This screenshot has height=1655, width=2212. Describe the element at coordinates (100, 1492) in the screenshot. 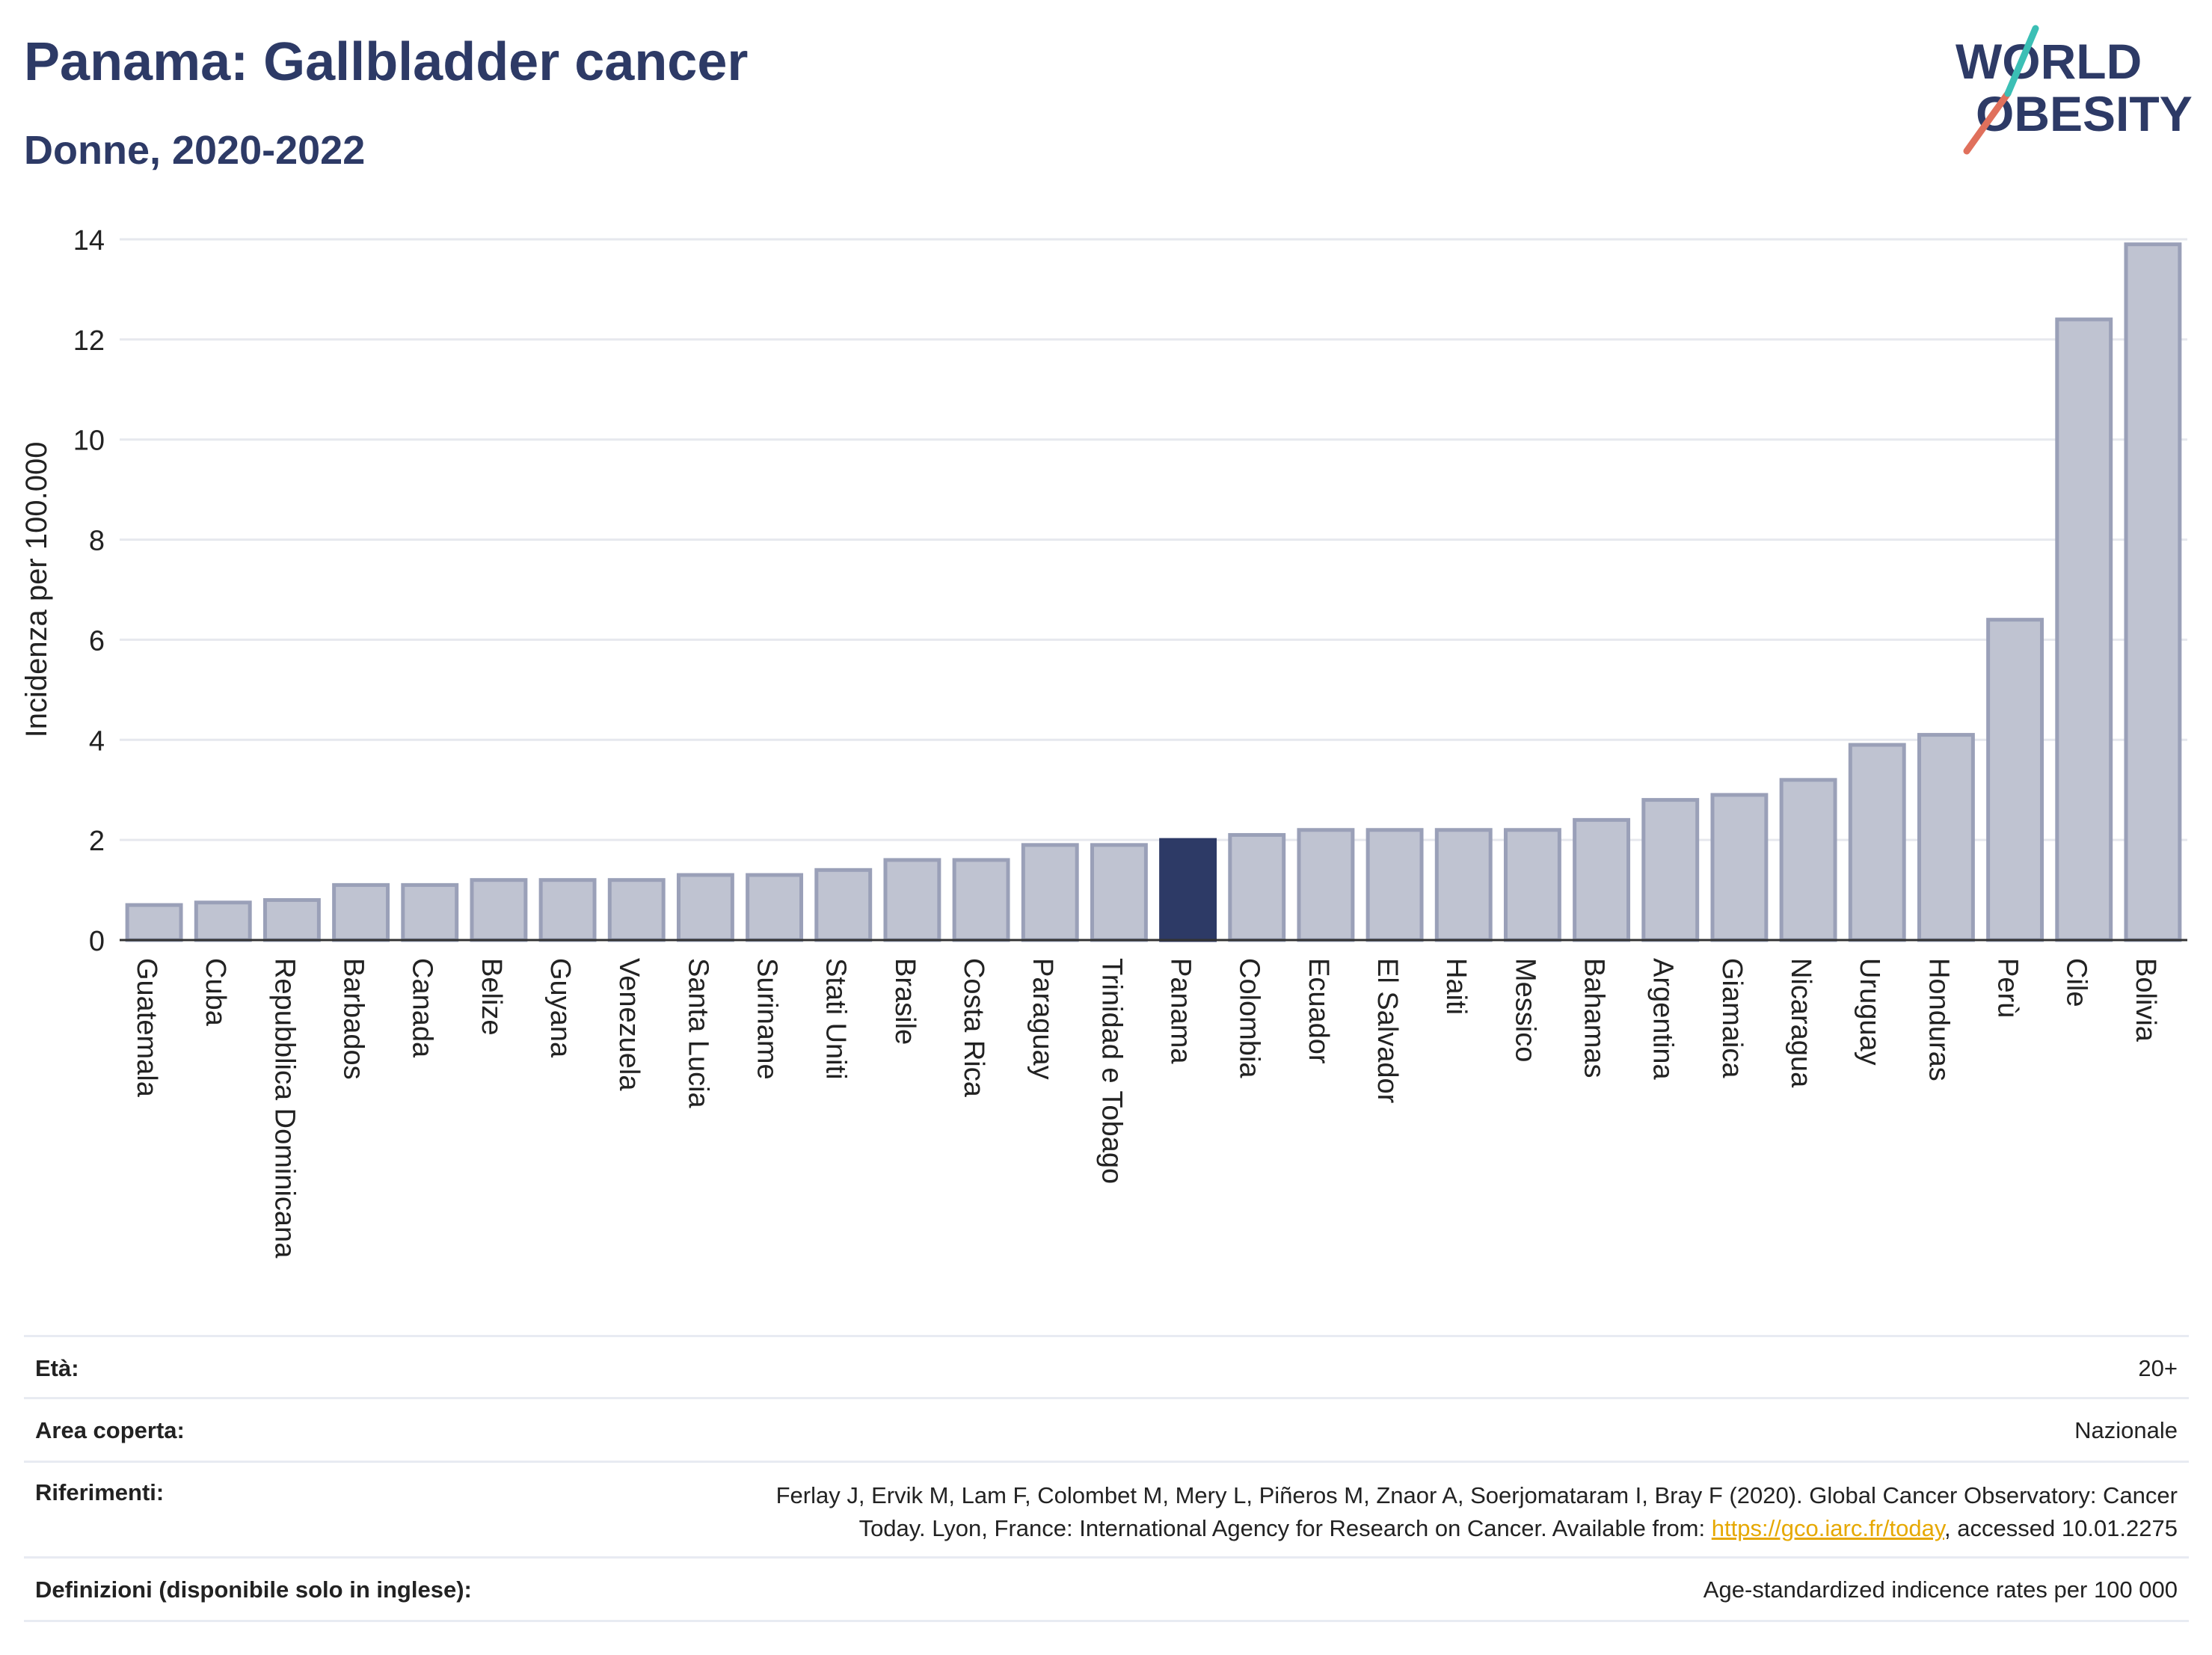

I see `references-label: Riferimenti:` at that location.